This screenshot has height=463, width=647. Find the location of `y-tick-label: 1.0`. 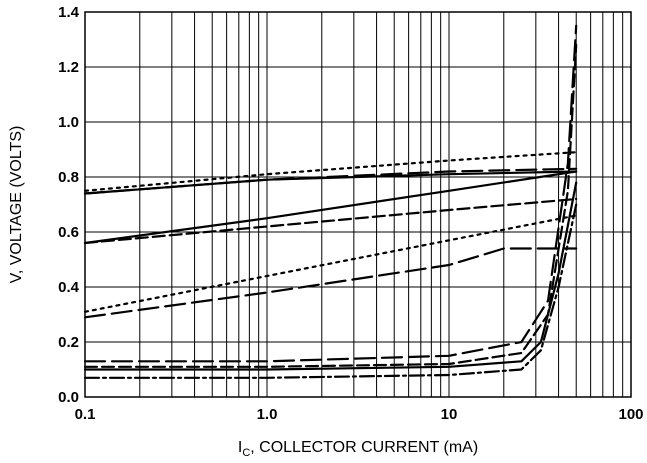

y-tick-label: 1.0 is located at coordinates (68, 122).